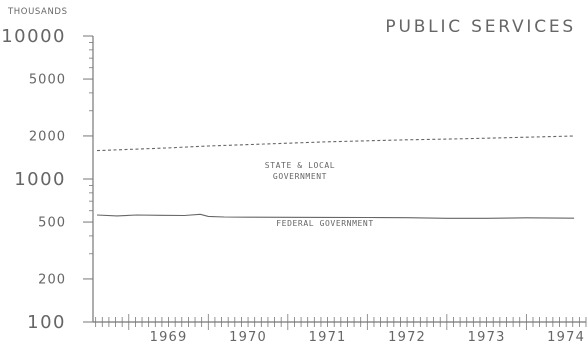 The width and height of the screenshot is (588, 346). Describe the element at coordinates (480, 27) in the screenshot. I see `chart-title: PUBLIC SERVICES` at that location.